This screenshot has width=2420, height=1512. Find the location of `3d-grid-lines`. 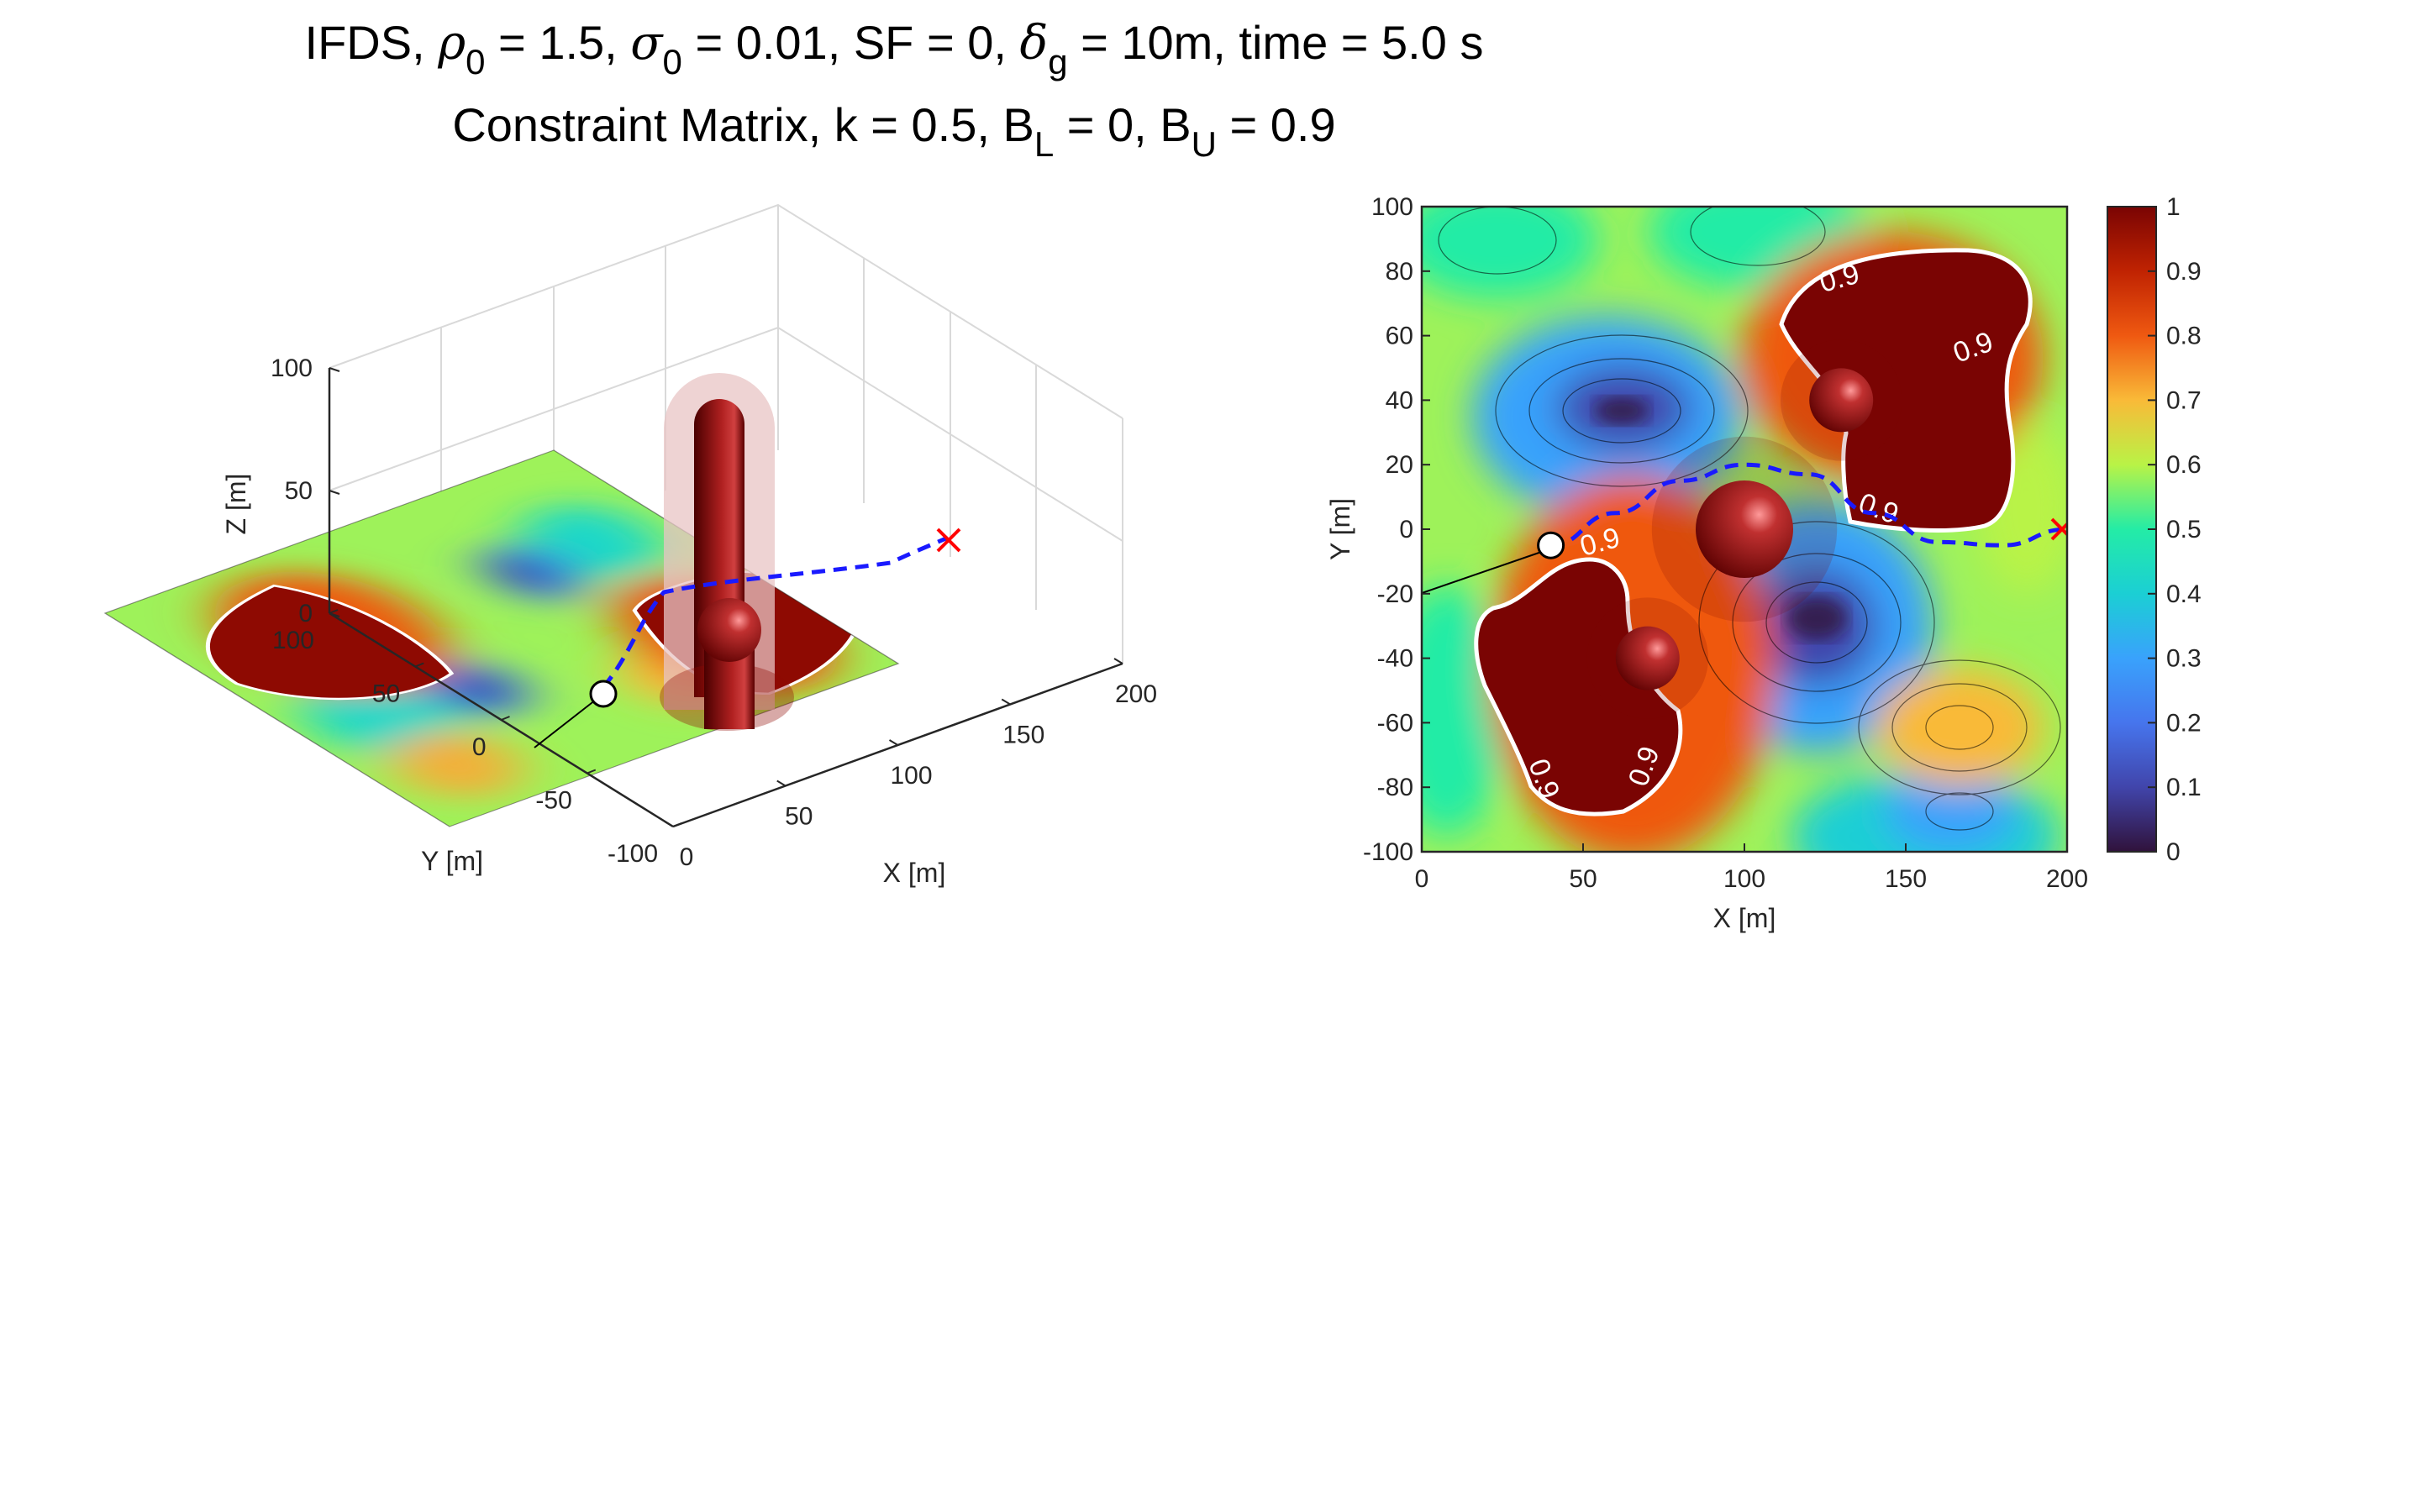

3d-grid-lines is located at coordinates (726, 433).